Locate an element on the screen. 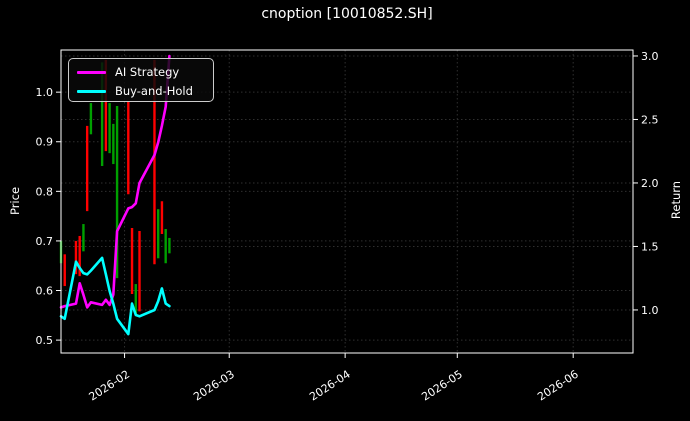 The height and width of the screenshot is (421, 690). chart-title: cnoption [10010852.SH] is located at coordinates (347, 14).